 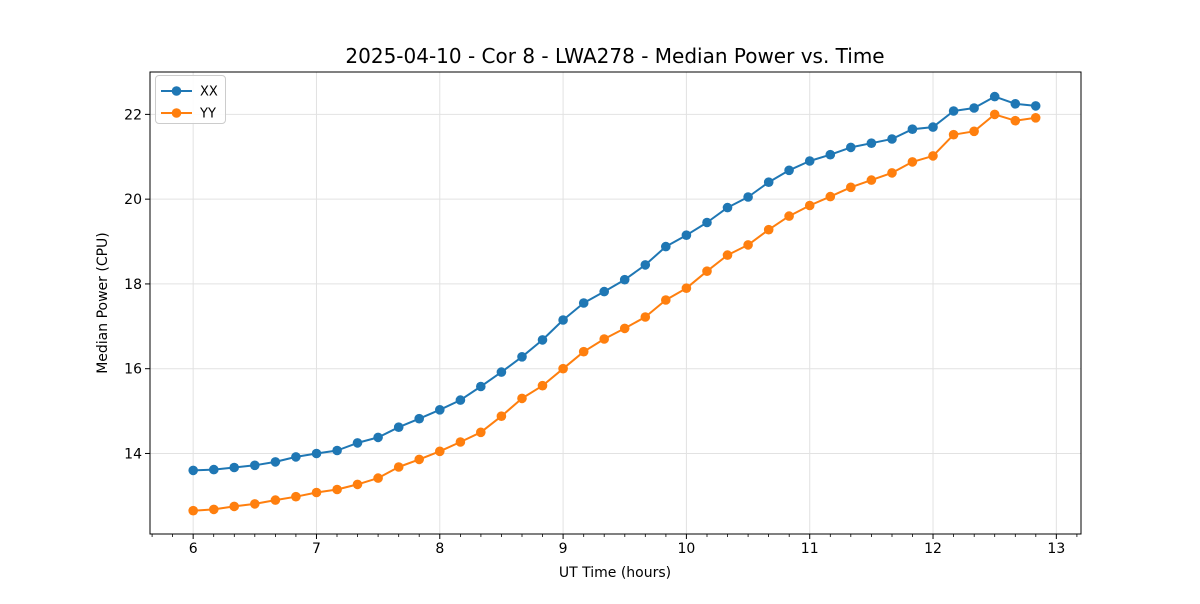 I want to click on y-axis-label: Median Power (CPU), so click(x=103, y=303).